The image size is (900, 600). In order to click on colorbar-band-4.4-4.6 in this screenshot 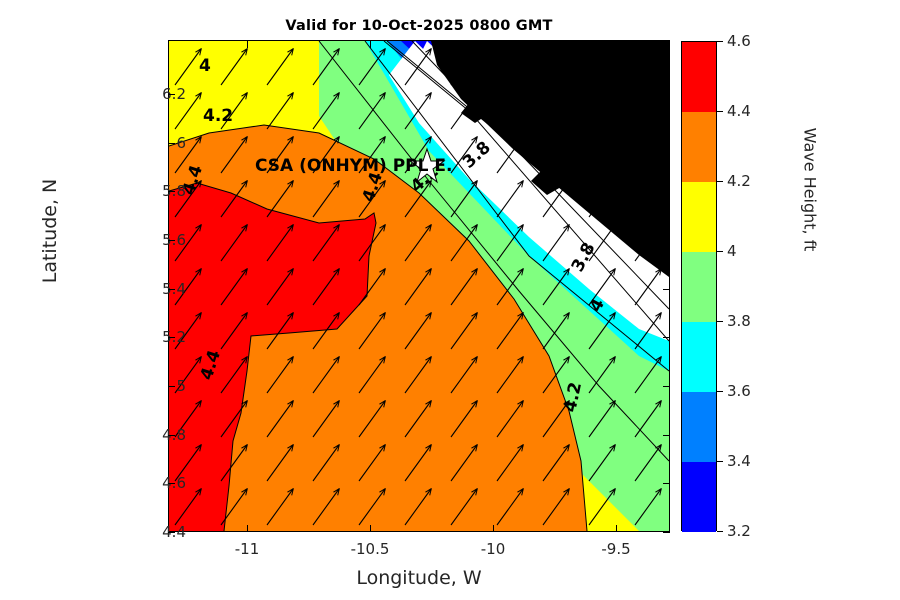, I will do `click(699, 77)`.